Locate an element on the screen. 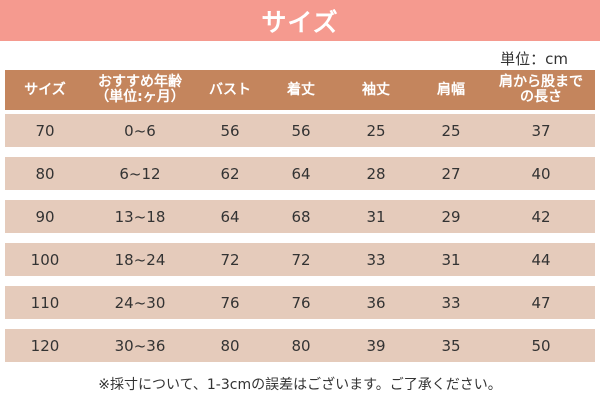  cell-shoulder: 33 is located at coordinates (451, 302).